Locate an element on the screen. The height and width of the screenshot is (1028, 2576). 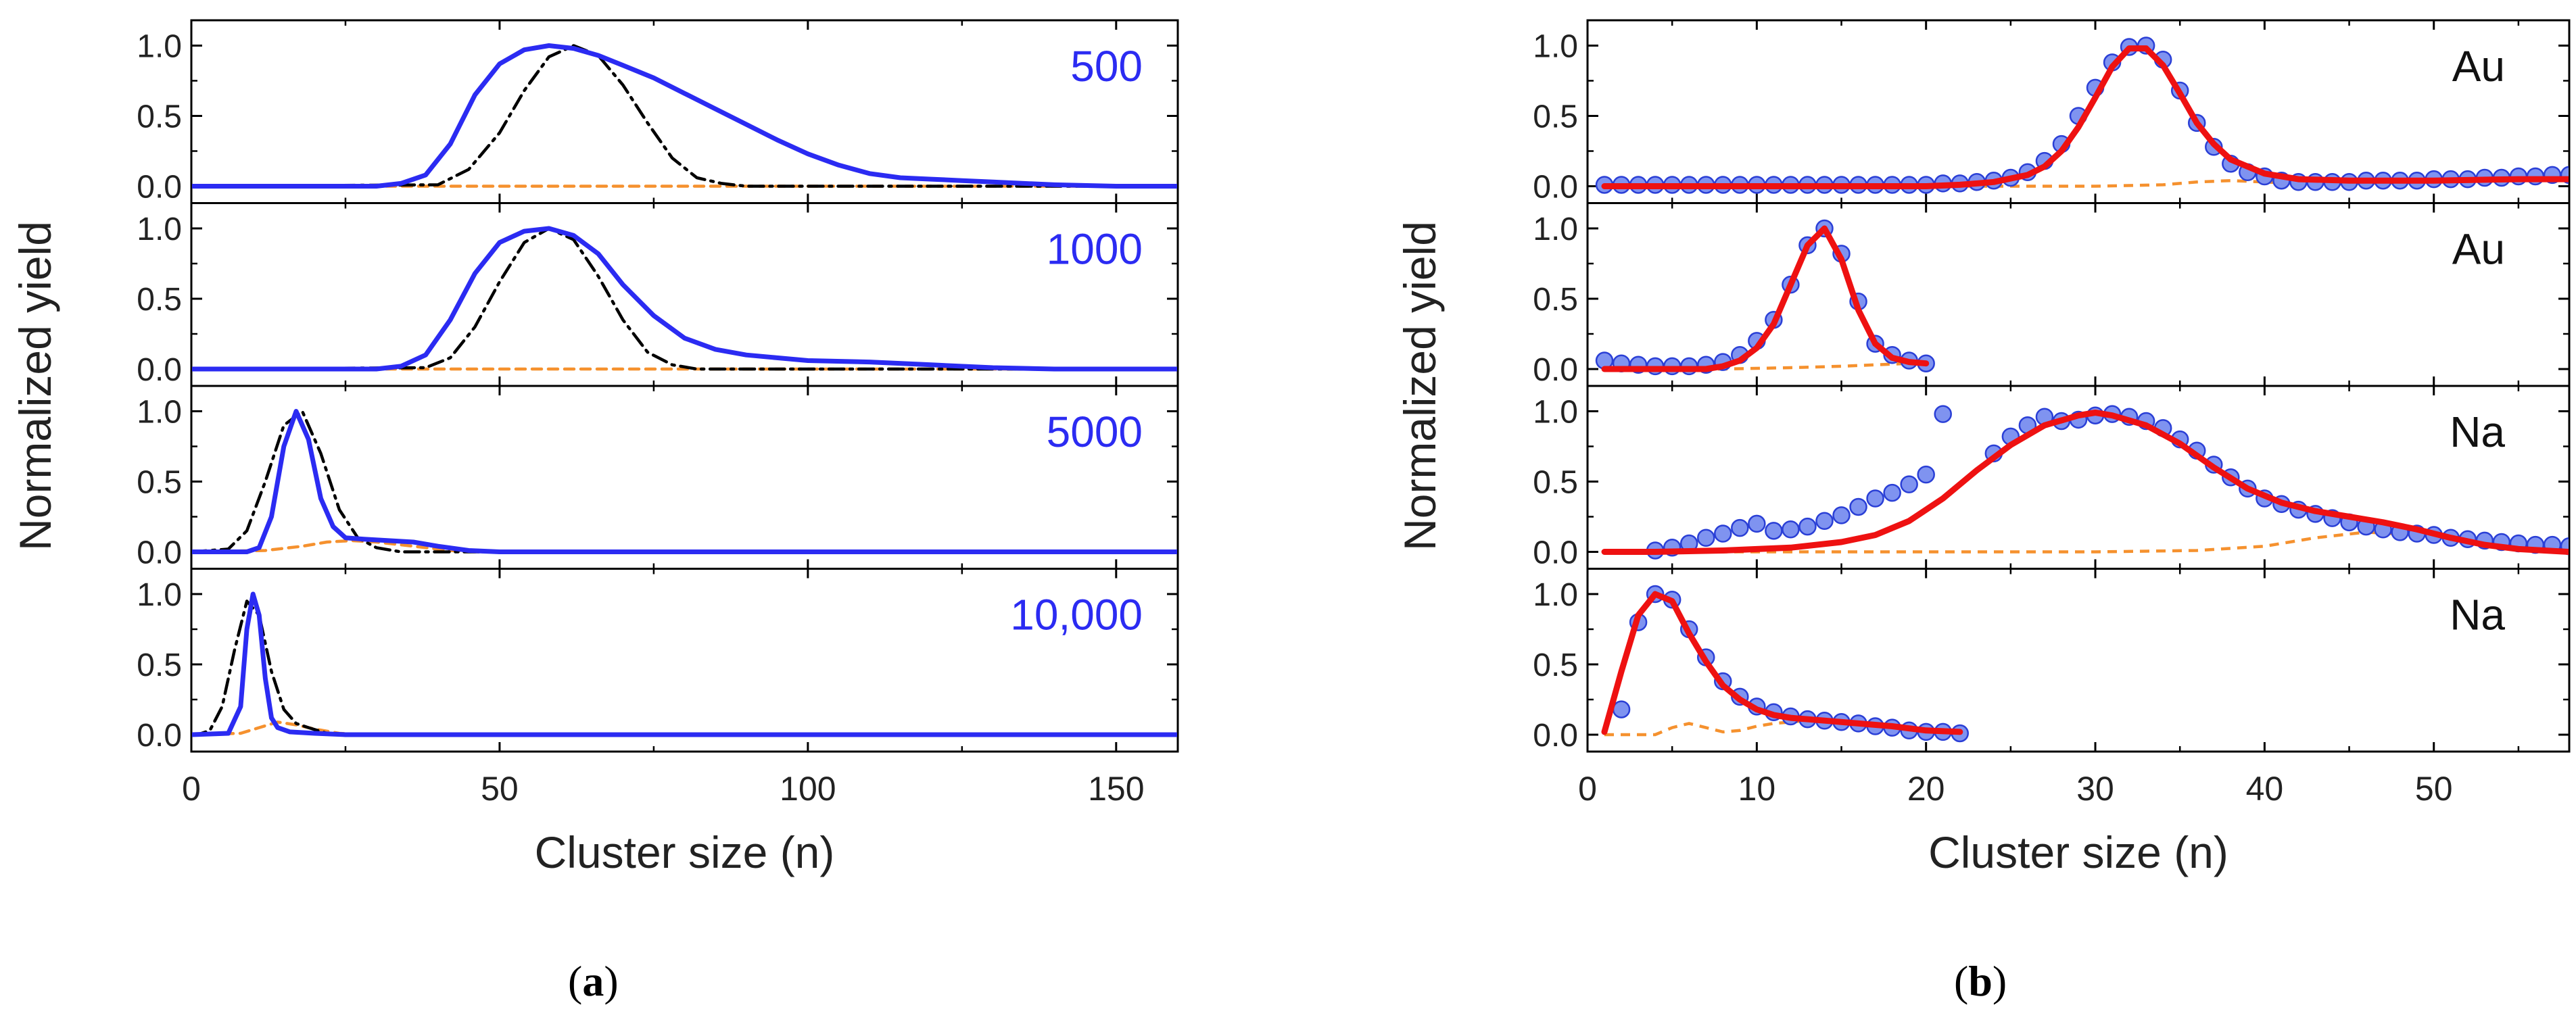
panel-a-subplot-2: 0.0 0.5 1.0 1000 is located at coordinates (658, 295).